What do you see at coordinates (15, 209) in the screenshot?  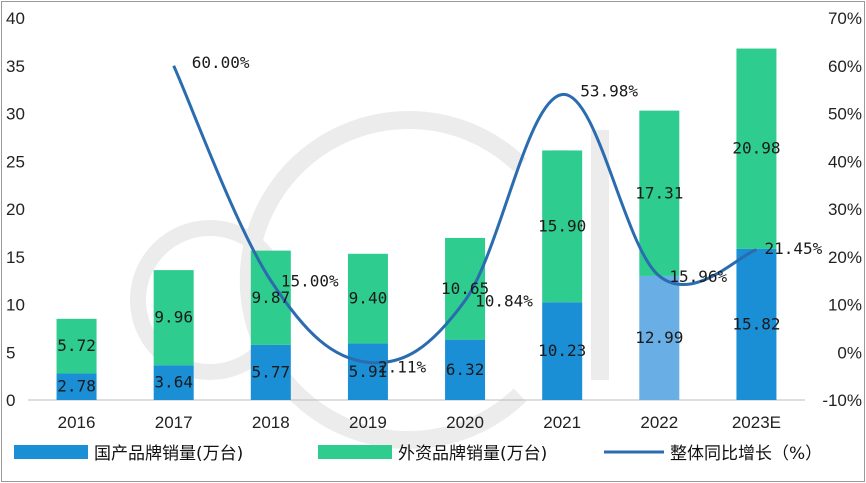 I see `y-left-tick-label: 20` at bounding box center [15, 209].